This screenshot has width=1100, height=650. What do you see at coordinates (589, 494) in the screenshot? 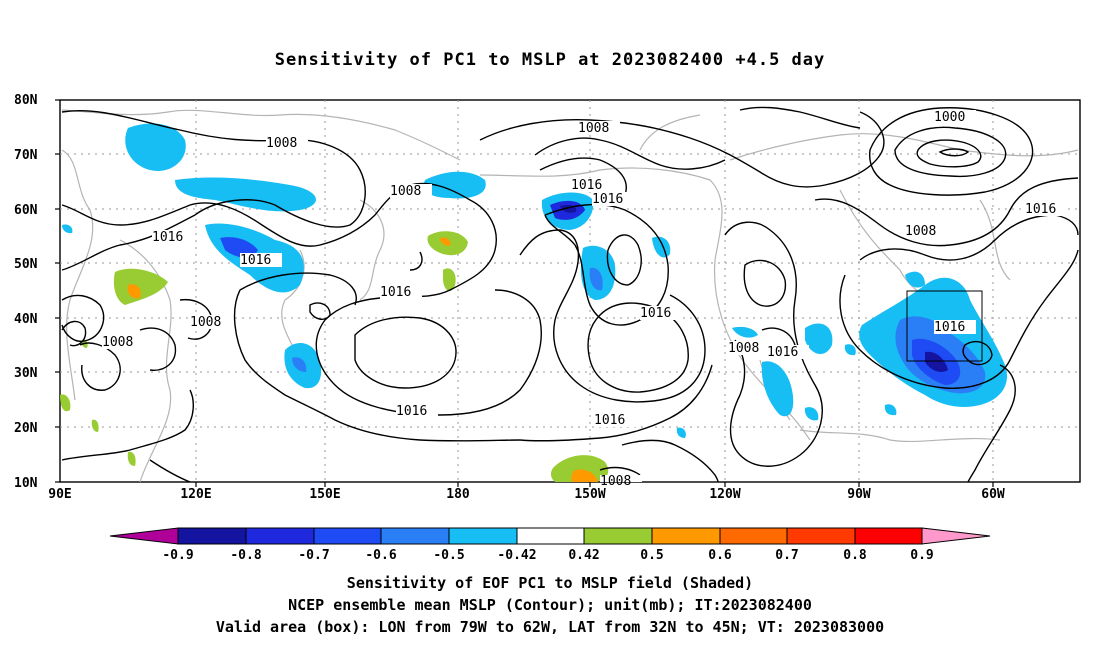
I see `lon-tick-label: 150W` at bounding box center [589, 494].